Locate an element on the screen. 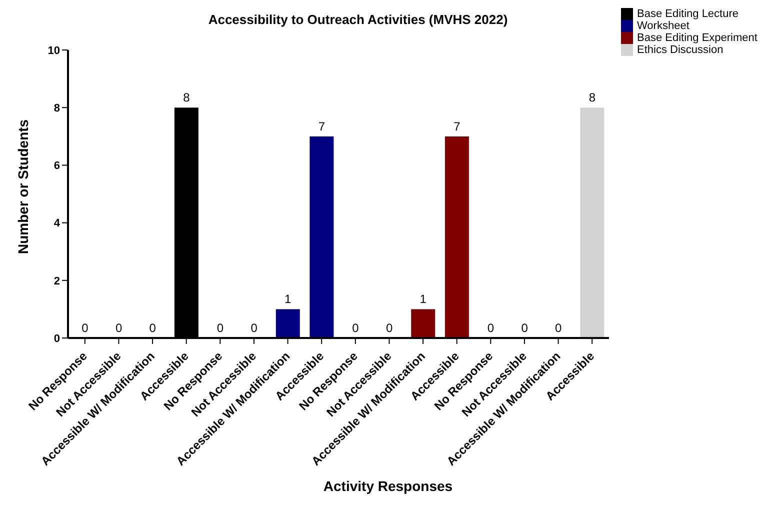  y-axis-title: Number or Students is located at coordinates (22, 186).